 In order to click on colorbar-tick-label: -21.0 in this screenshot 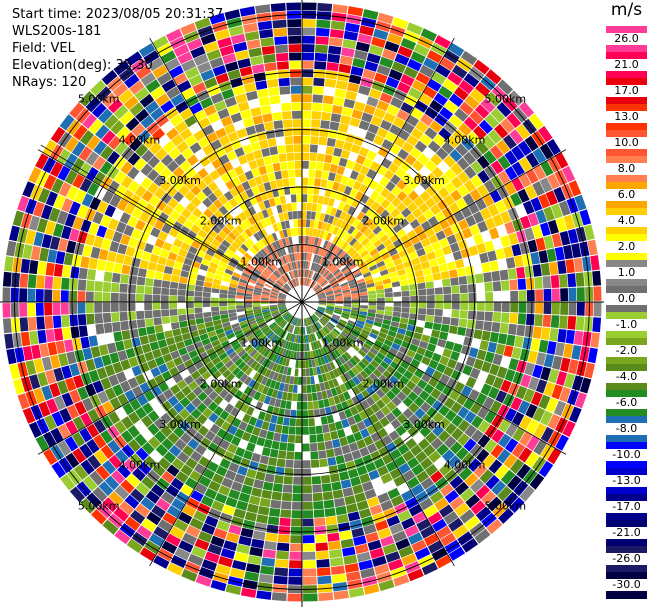, I will do `click(626, 533)`.